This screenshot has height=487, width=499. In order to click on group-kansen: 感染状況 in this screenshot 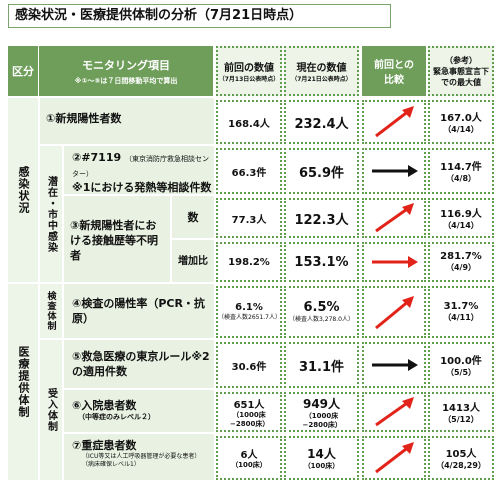, I will do `click(23, 190)`.